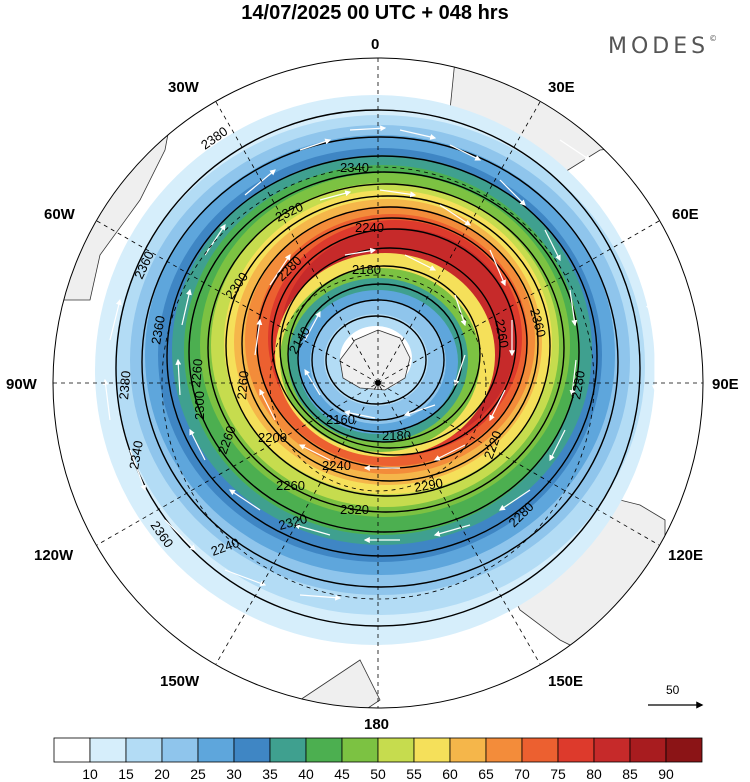 The height and width of the screenshot is (782, 750). Describe the element at coordinates (183, 87) in the screenshot. I see `lon-label-30w: 30W` at that location.